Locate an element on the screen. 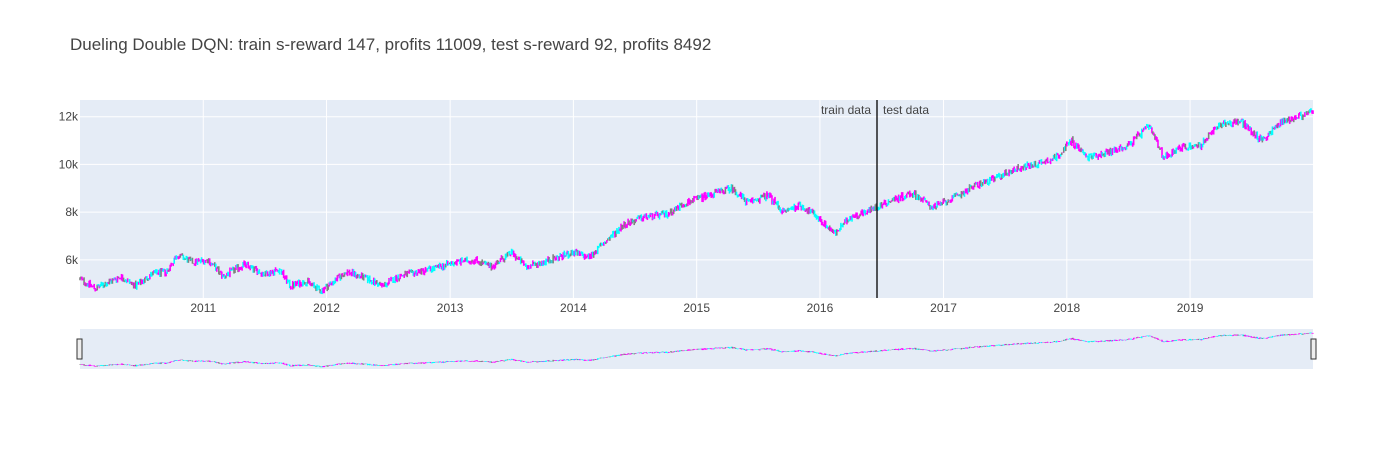  y-axis-ticks: 6k 8k 10k 12k is located at coordinates (69, 188).